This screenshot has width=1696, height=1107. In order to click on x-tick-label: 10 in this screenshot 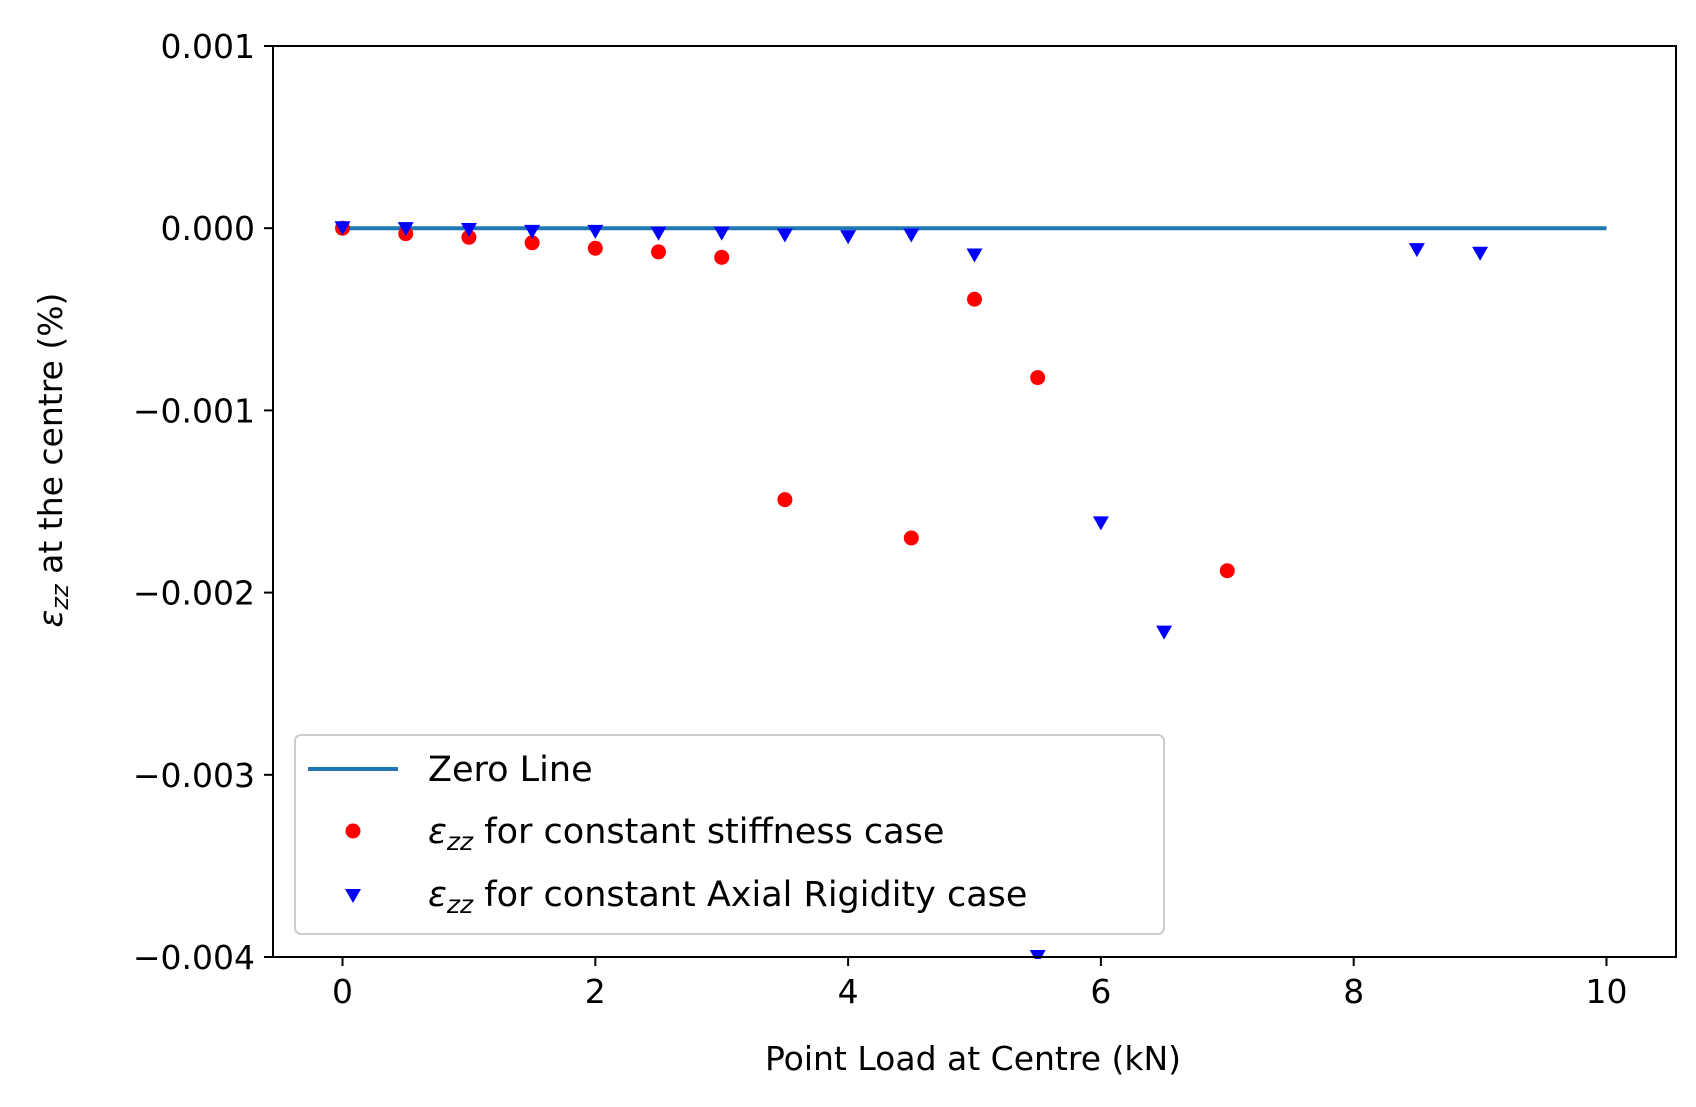, I will do `click(1606, 991)`.